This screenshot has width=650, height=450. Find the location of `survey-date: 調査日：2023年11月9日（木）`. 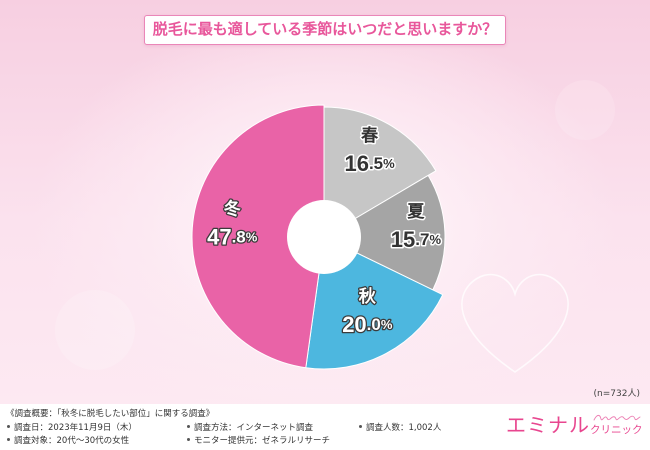

survey-date: 調査日：2023年11月9日（木） is located at coordinates (71, 427).